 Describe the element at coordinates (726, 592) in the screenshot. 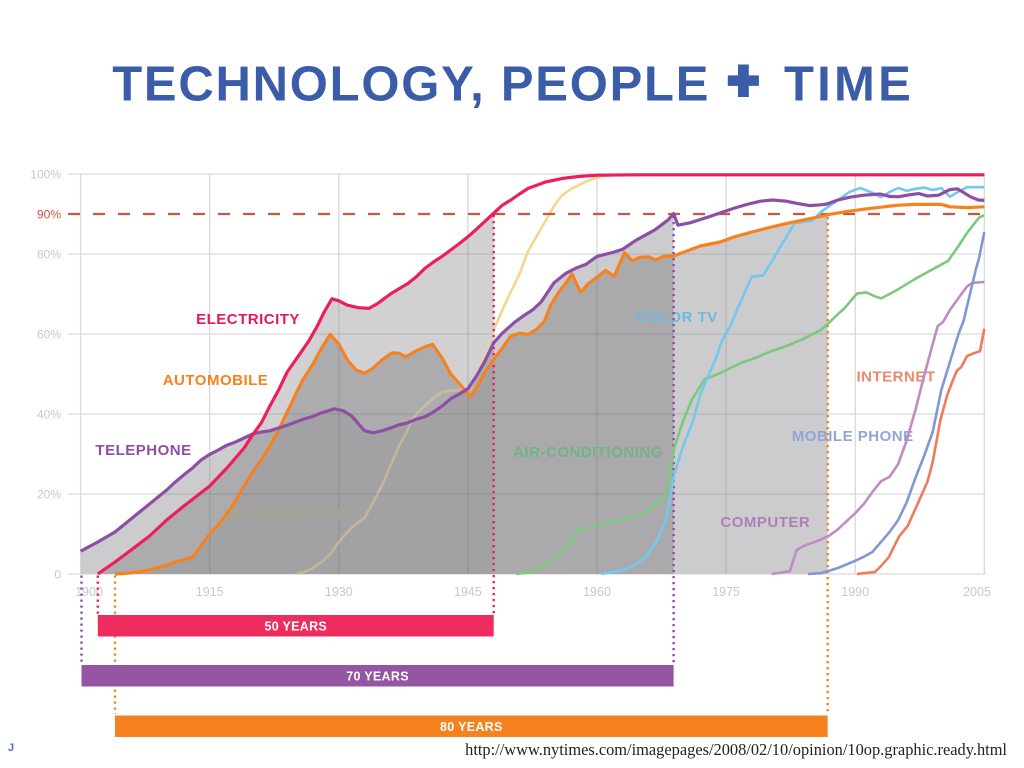

I see `svg-text: 1975` at that location.